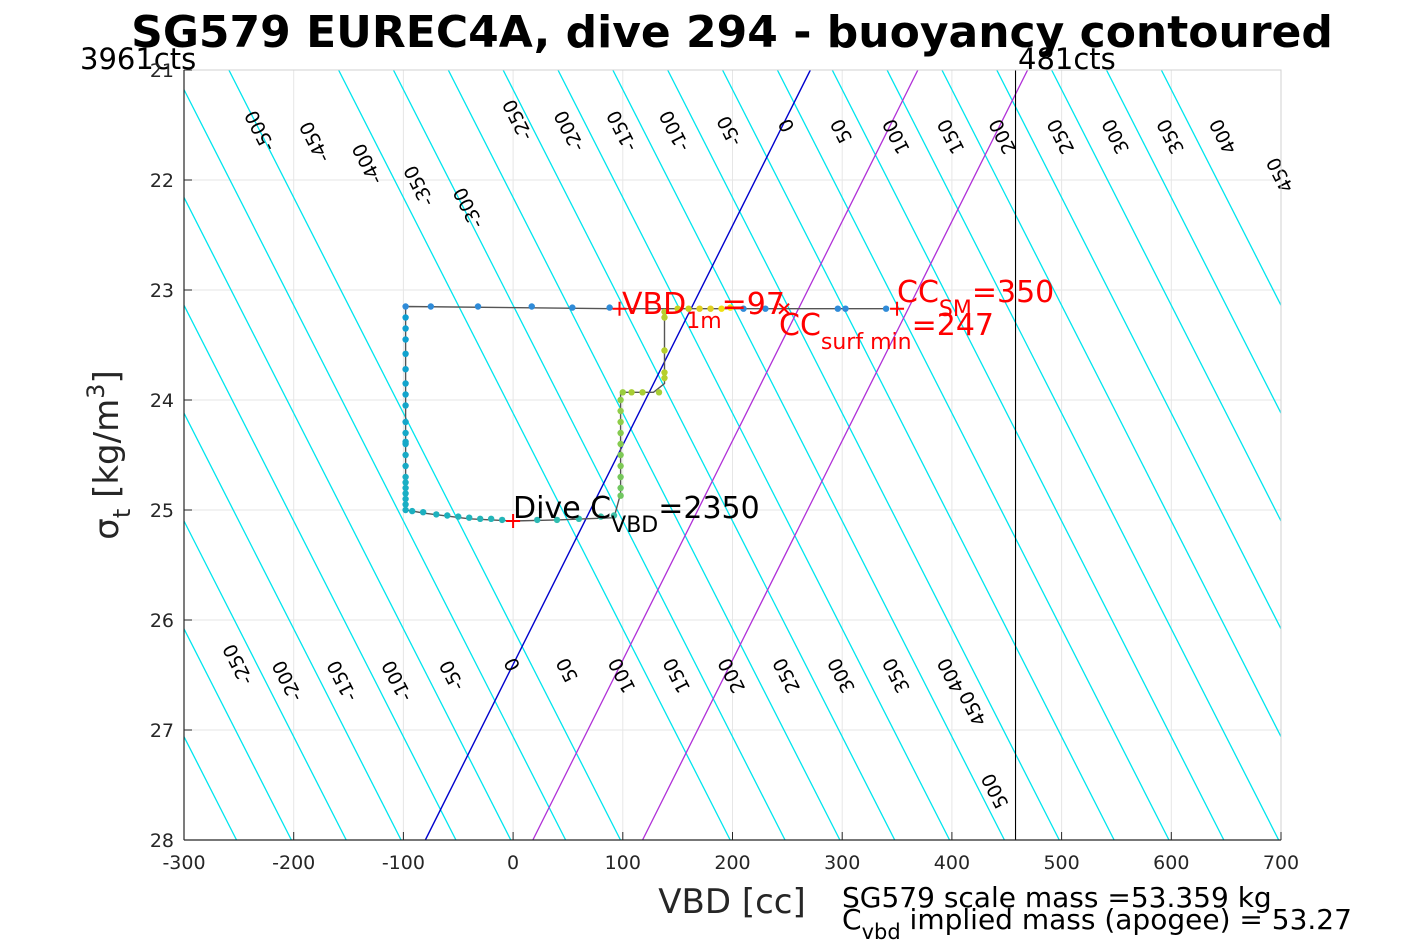  Describe the element at coordinates (753, 304) in the screenshot. I see `vbd1m-rest: =97` at that location.